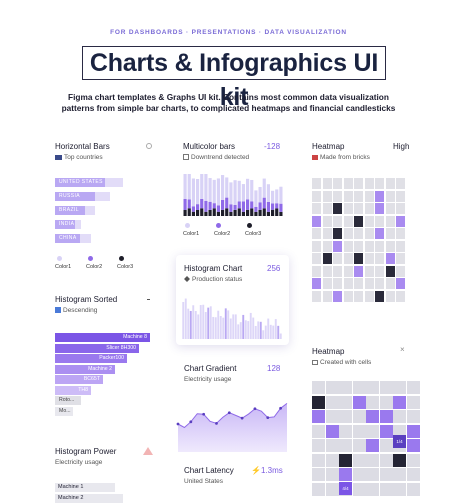  What do you see at coordinates (209, 470) in the screenshot?
I see `chart-latency-title: Chart Latency` at bounding box center [209, 470].